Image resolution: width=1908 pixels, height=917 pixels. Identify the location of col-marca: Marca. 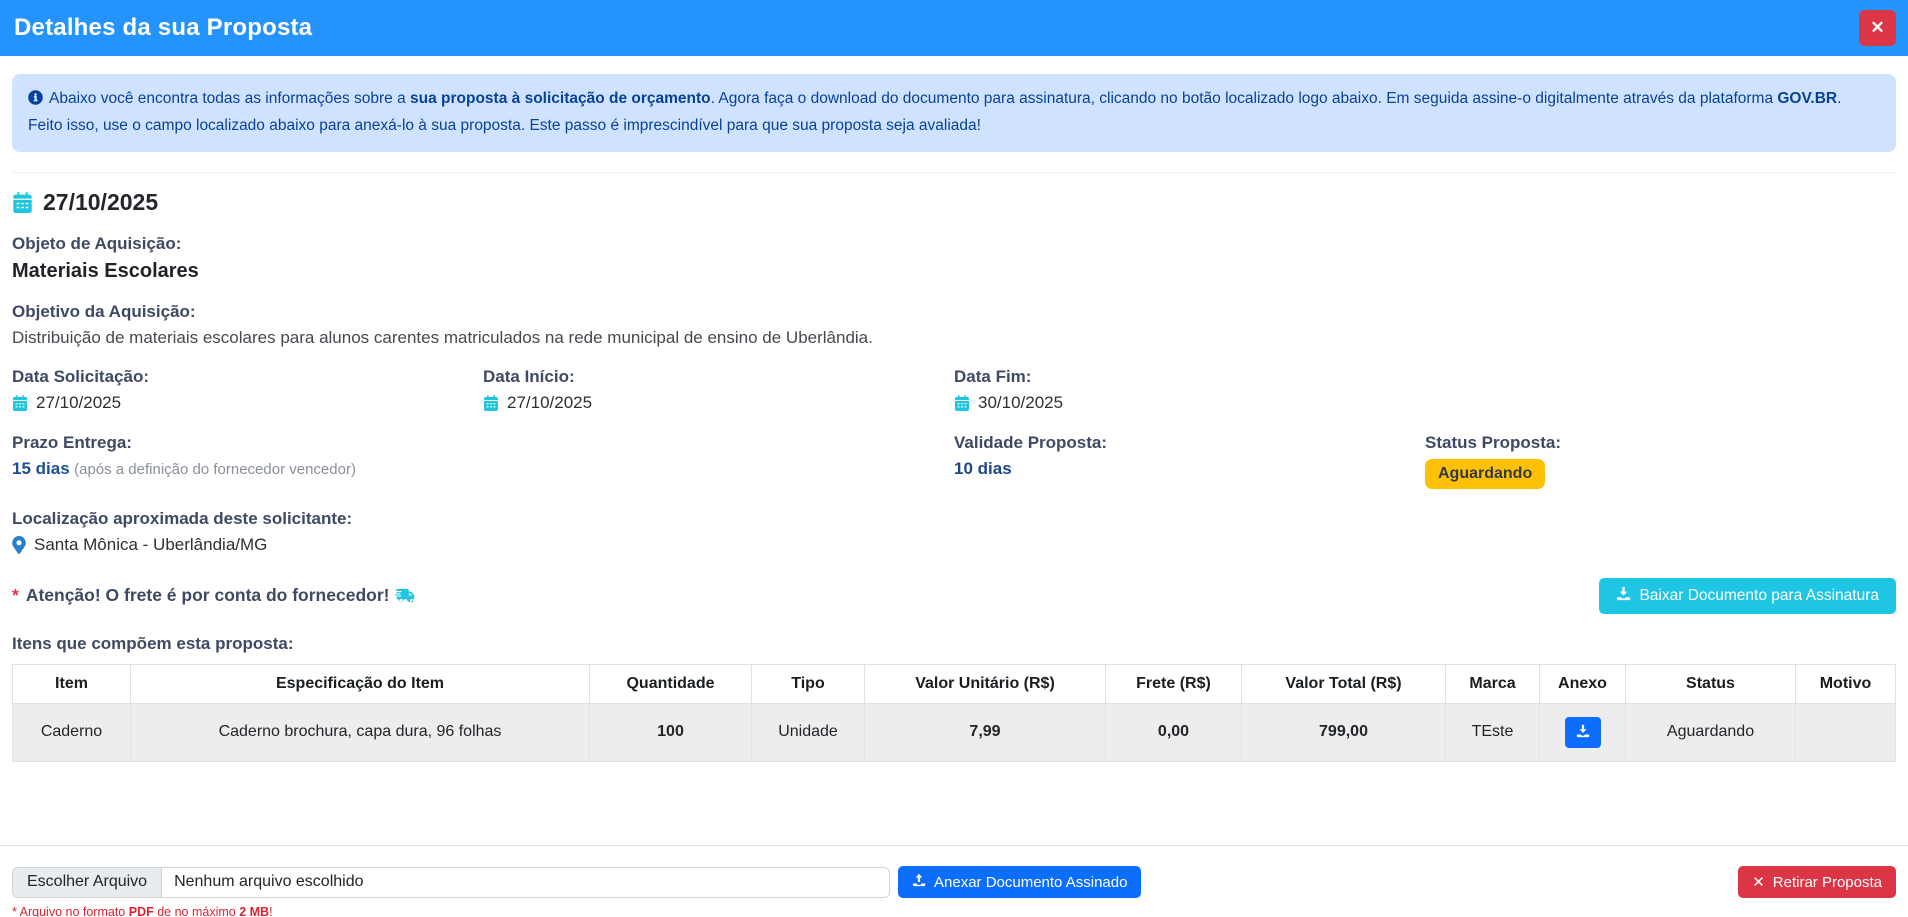
(1492, 683).